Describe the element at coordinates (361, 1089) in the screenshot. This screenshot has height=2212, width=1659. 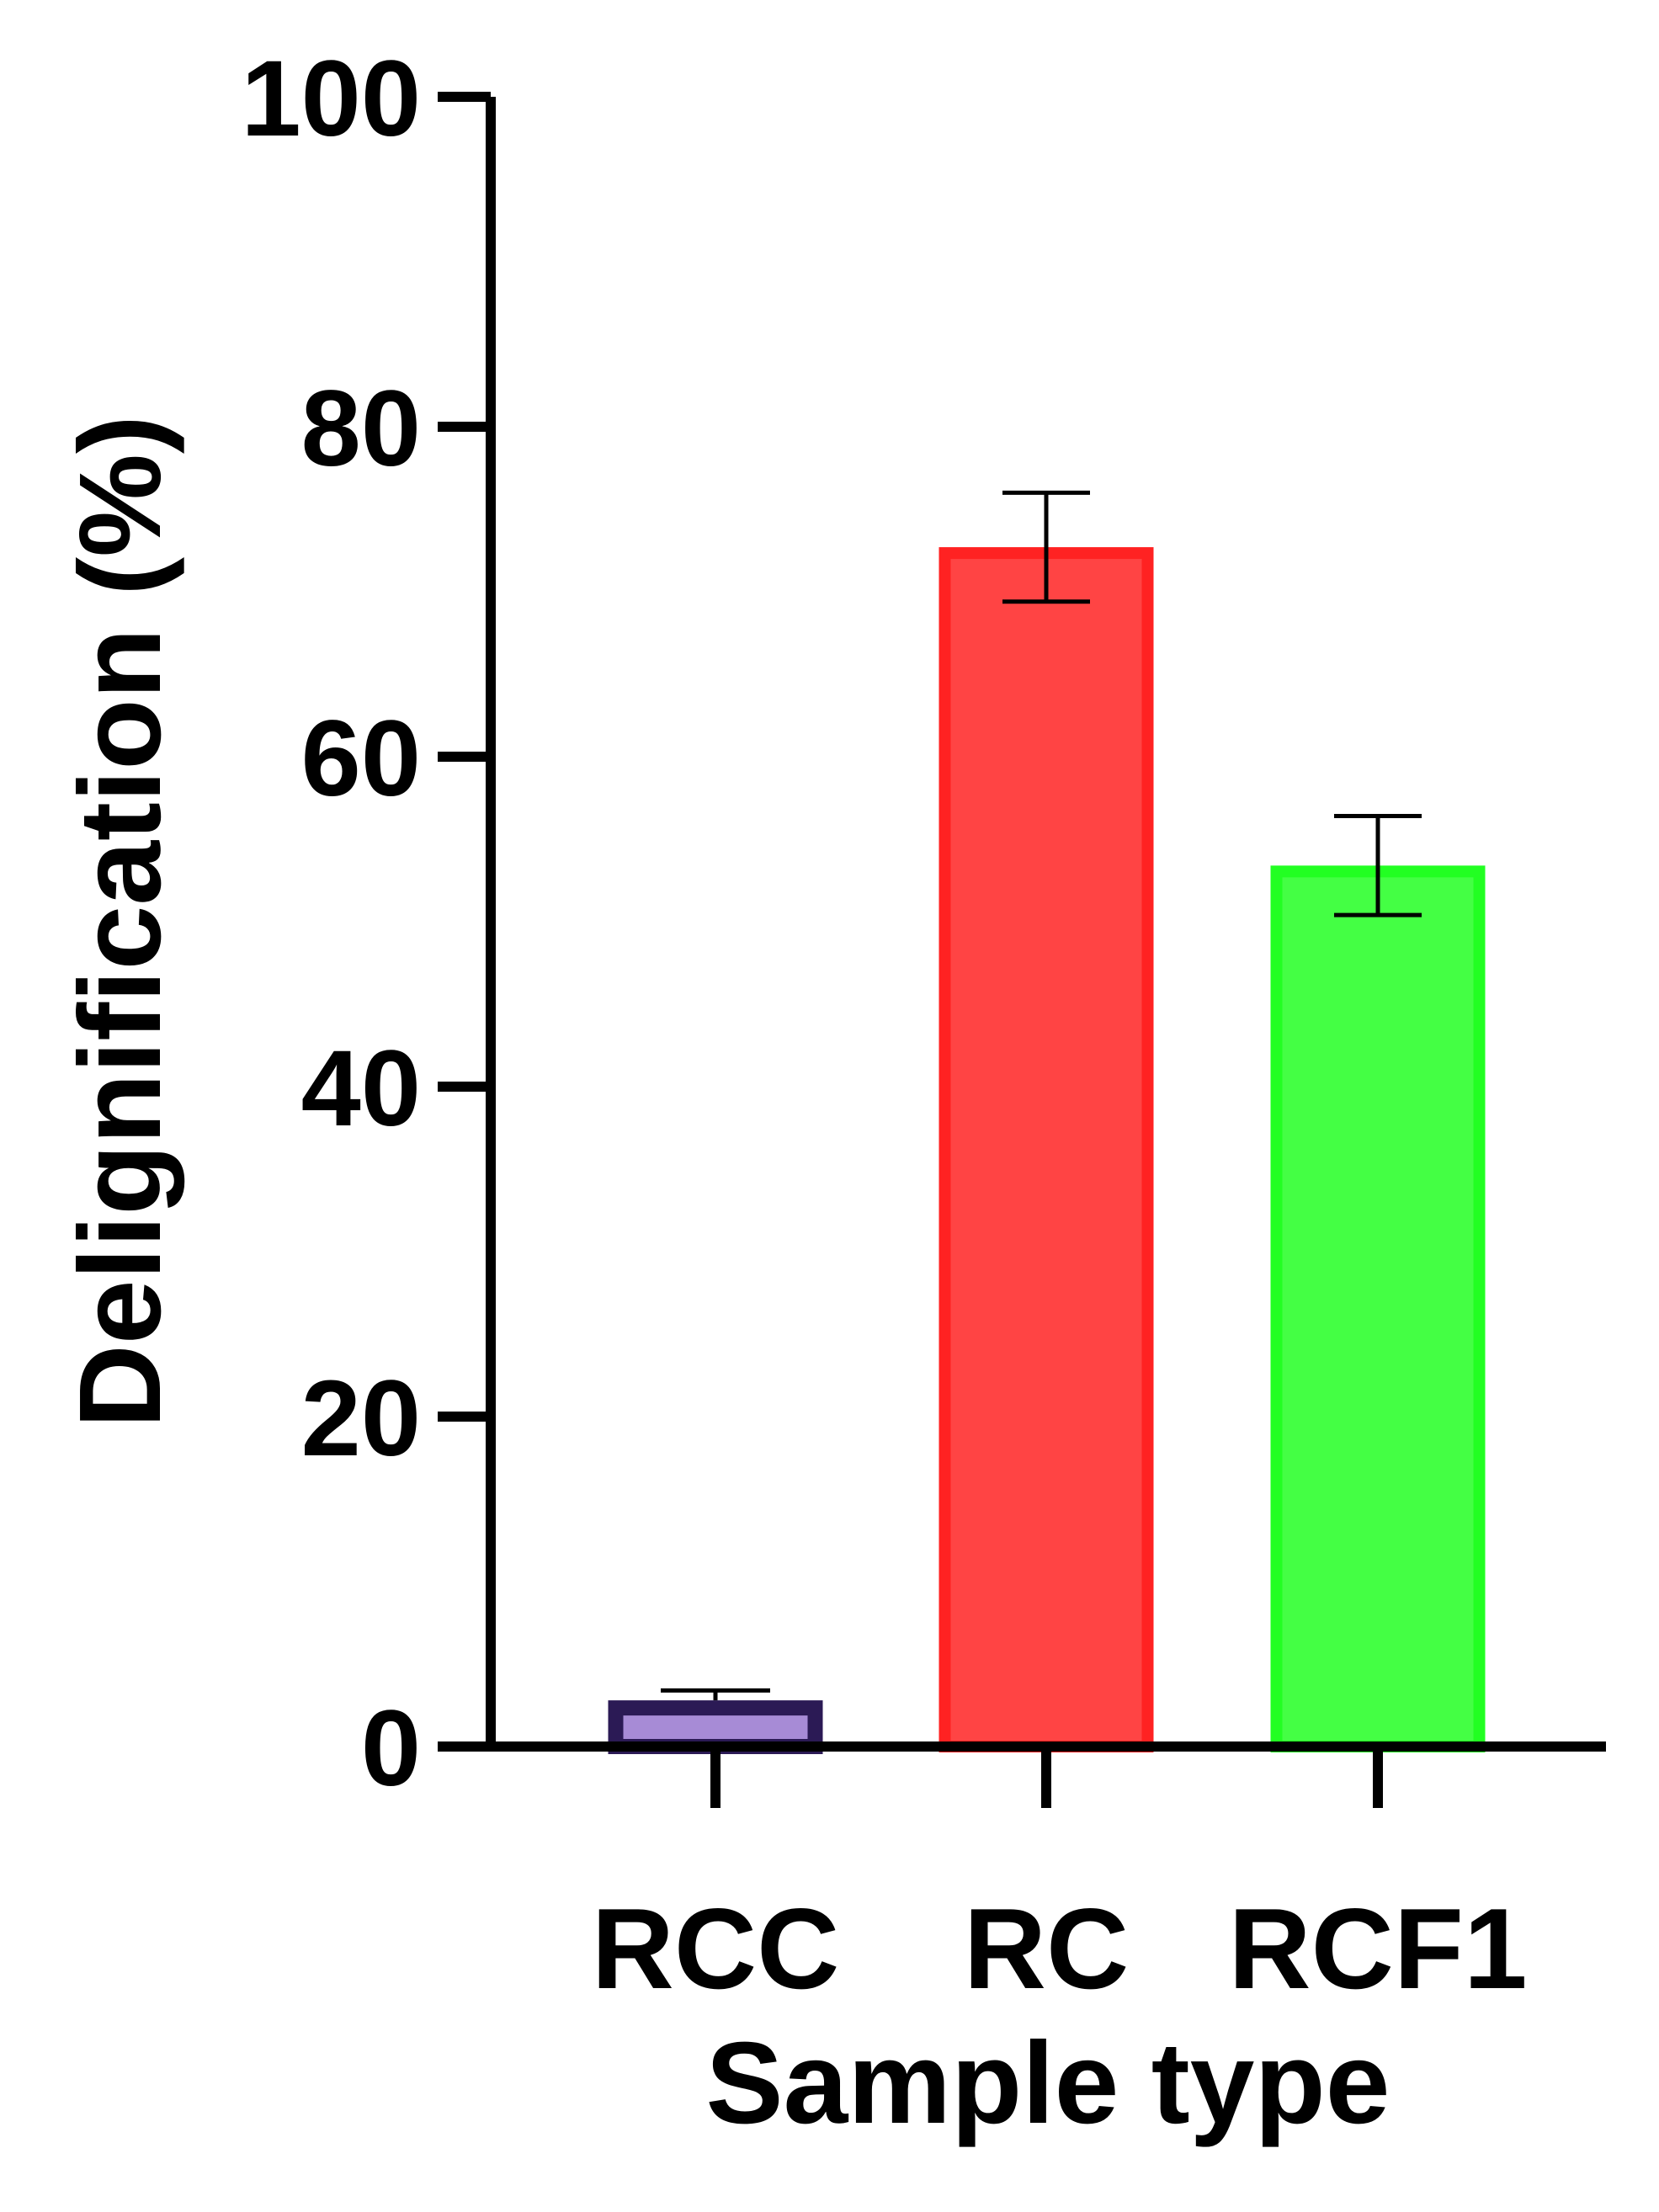
I see `y-tick-label-40: 40` at that location.